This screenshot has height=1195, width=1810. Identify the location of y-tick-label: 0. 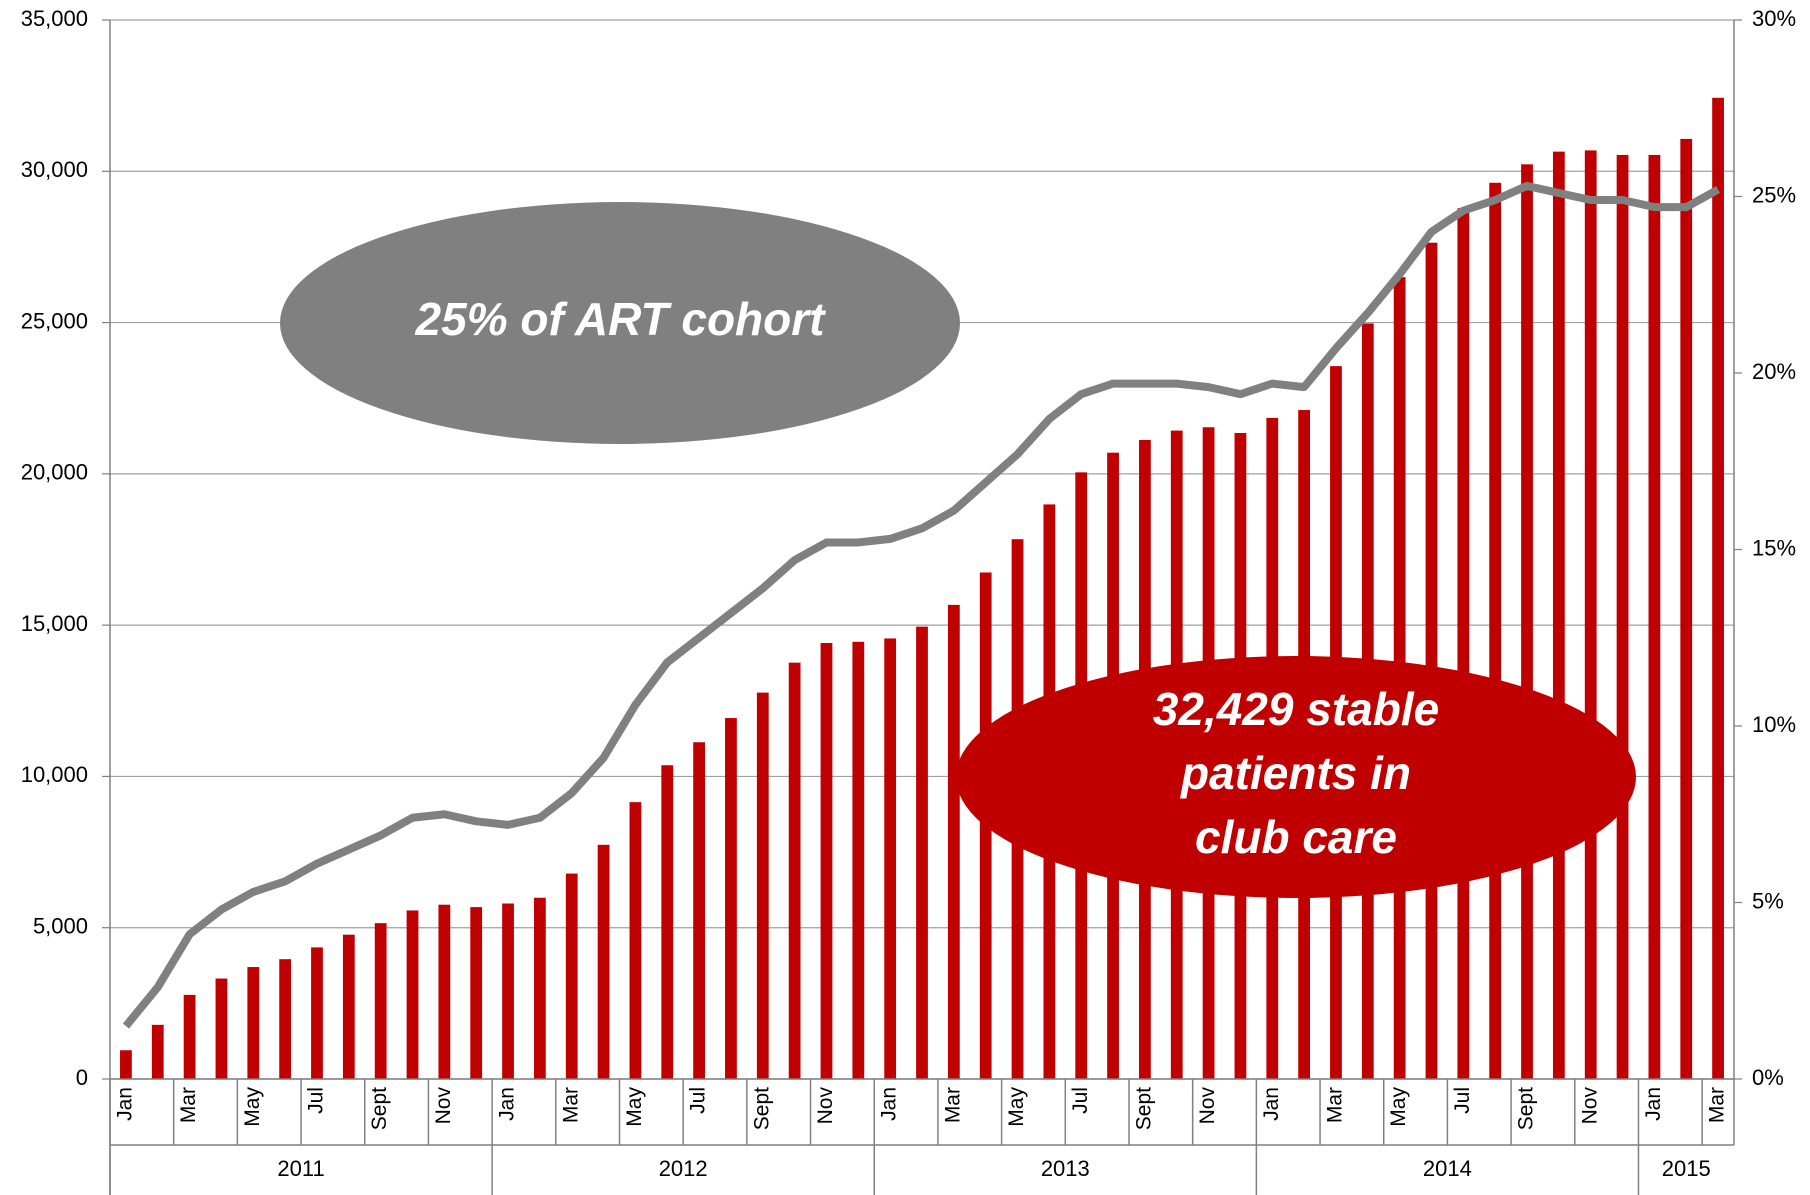
(82, 1077).